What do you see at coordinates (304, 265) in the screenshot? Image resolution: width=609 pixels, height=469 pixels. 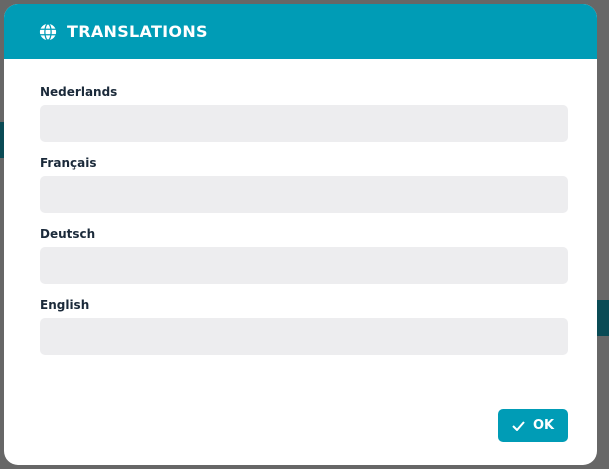 I see `deutsch-input` at bounding box center [304, 265].